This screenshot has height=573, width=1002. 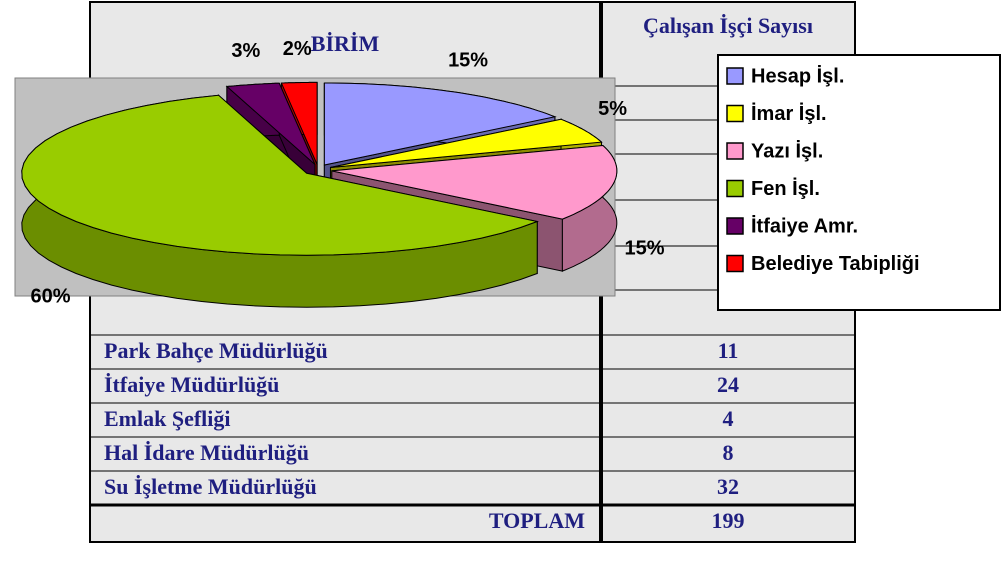 What do you see at coordinates (245, 51) in the screenshot?
I see `data-label: 3%` at bounding box center [245, 51].